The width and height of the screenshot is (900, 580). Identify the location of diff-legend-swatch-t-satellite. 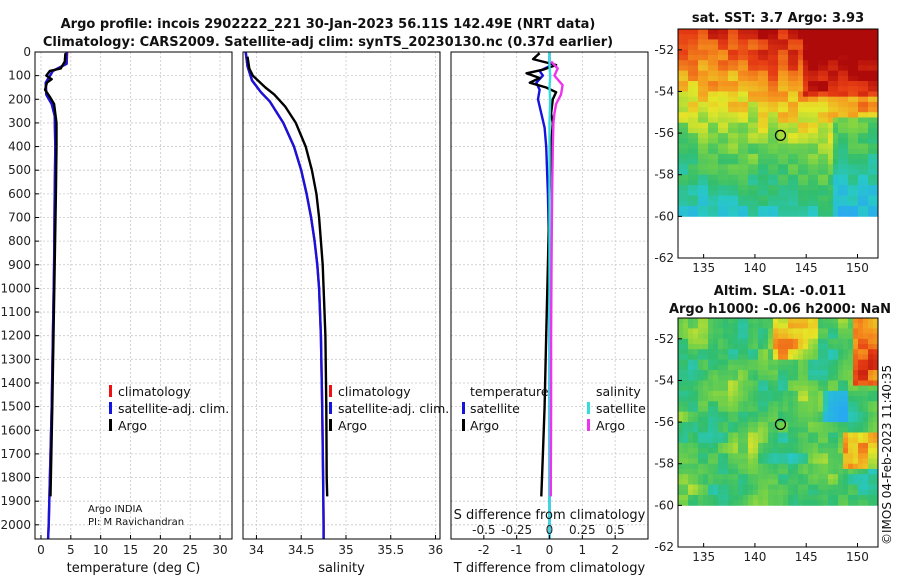
(463, 408).